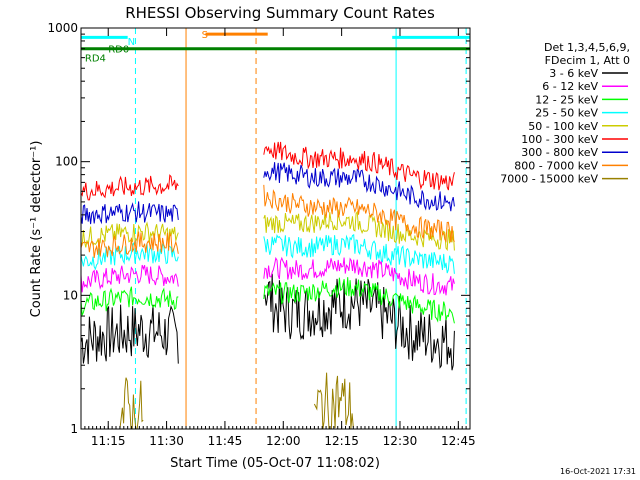  Describe the element at coordinates (559, 139) in the screenshot. I see `legend-label-100-300-kev: 100 - 300 keV` at that location.